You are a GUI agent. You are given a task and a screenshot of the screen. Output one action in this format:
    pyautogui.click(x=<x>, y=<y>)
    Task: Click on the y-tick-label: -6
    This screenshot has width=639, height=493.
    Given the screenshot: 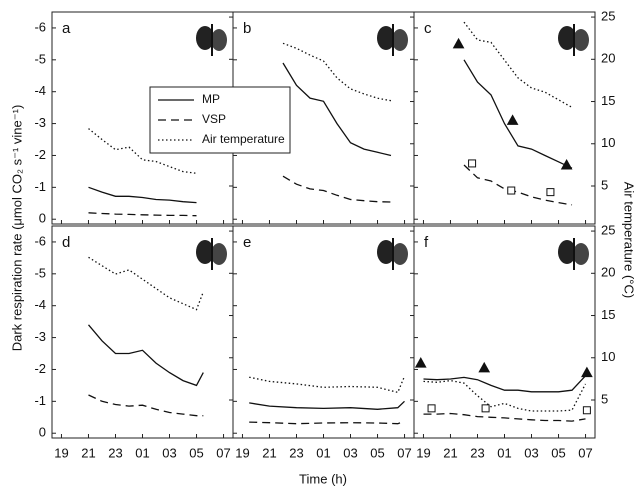 What is the action you would take?
    pyautogui.click(x=40, y=26)
    